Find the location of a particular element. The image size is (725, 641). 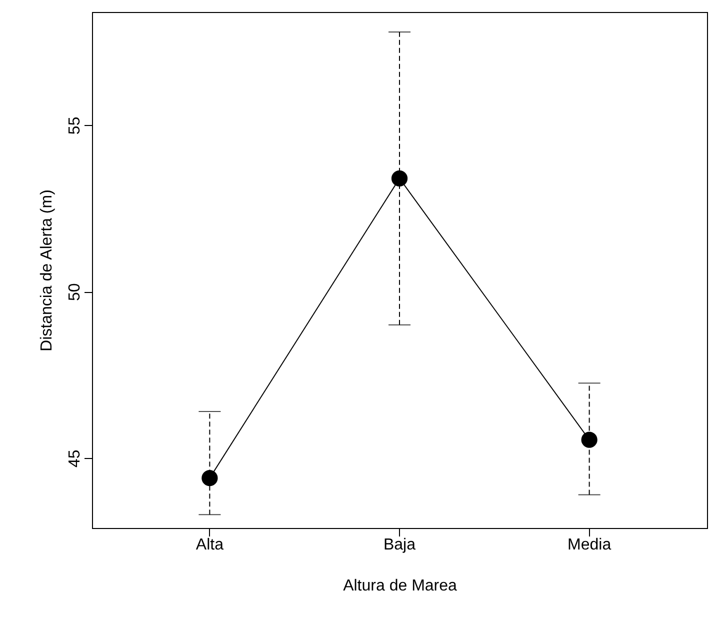

y-tick-label: 45 is located at coordinates (75, 459).